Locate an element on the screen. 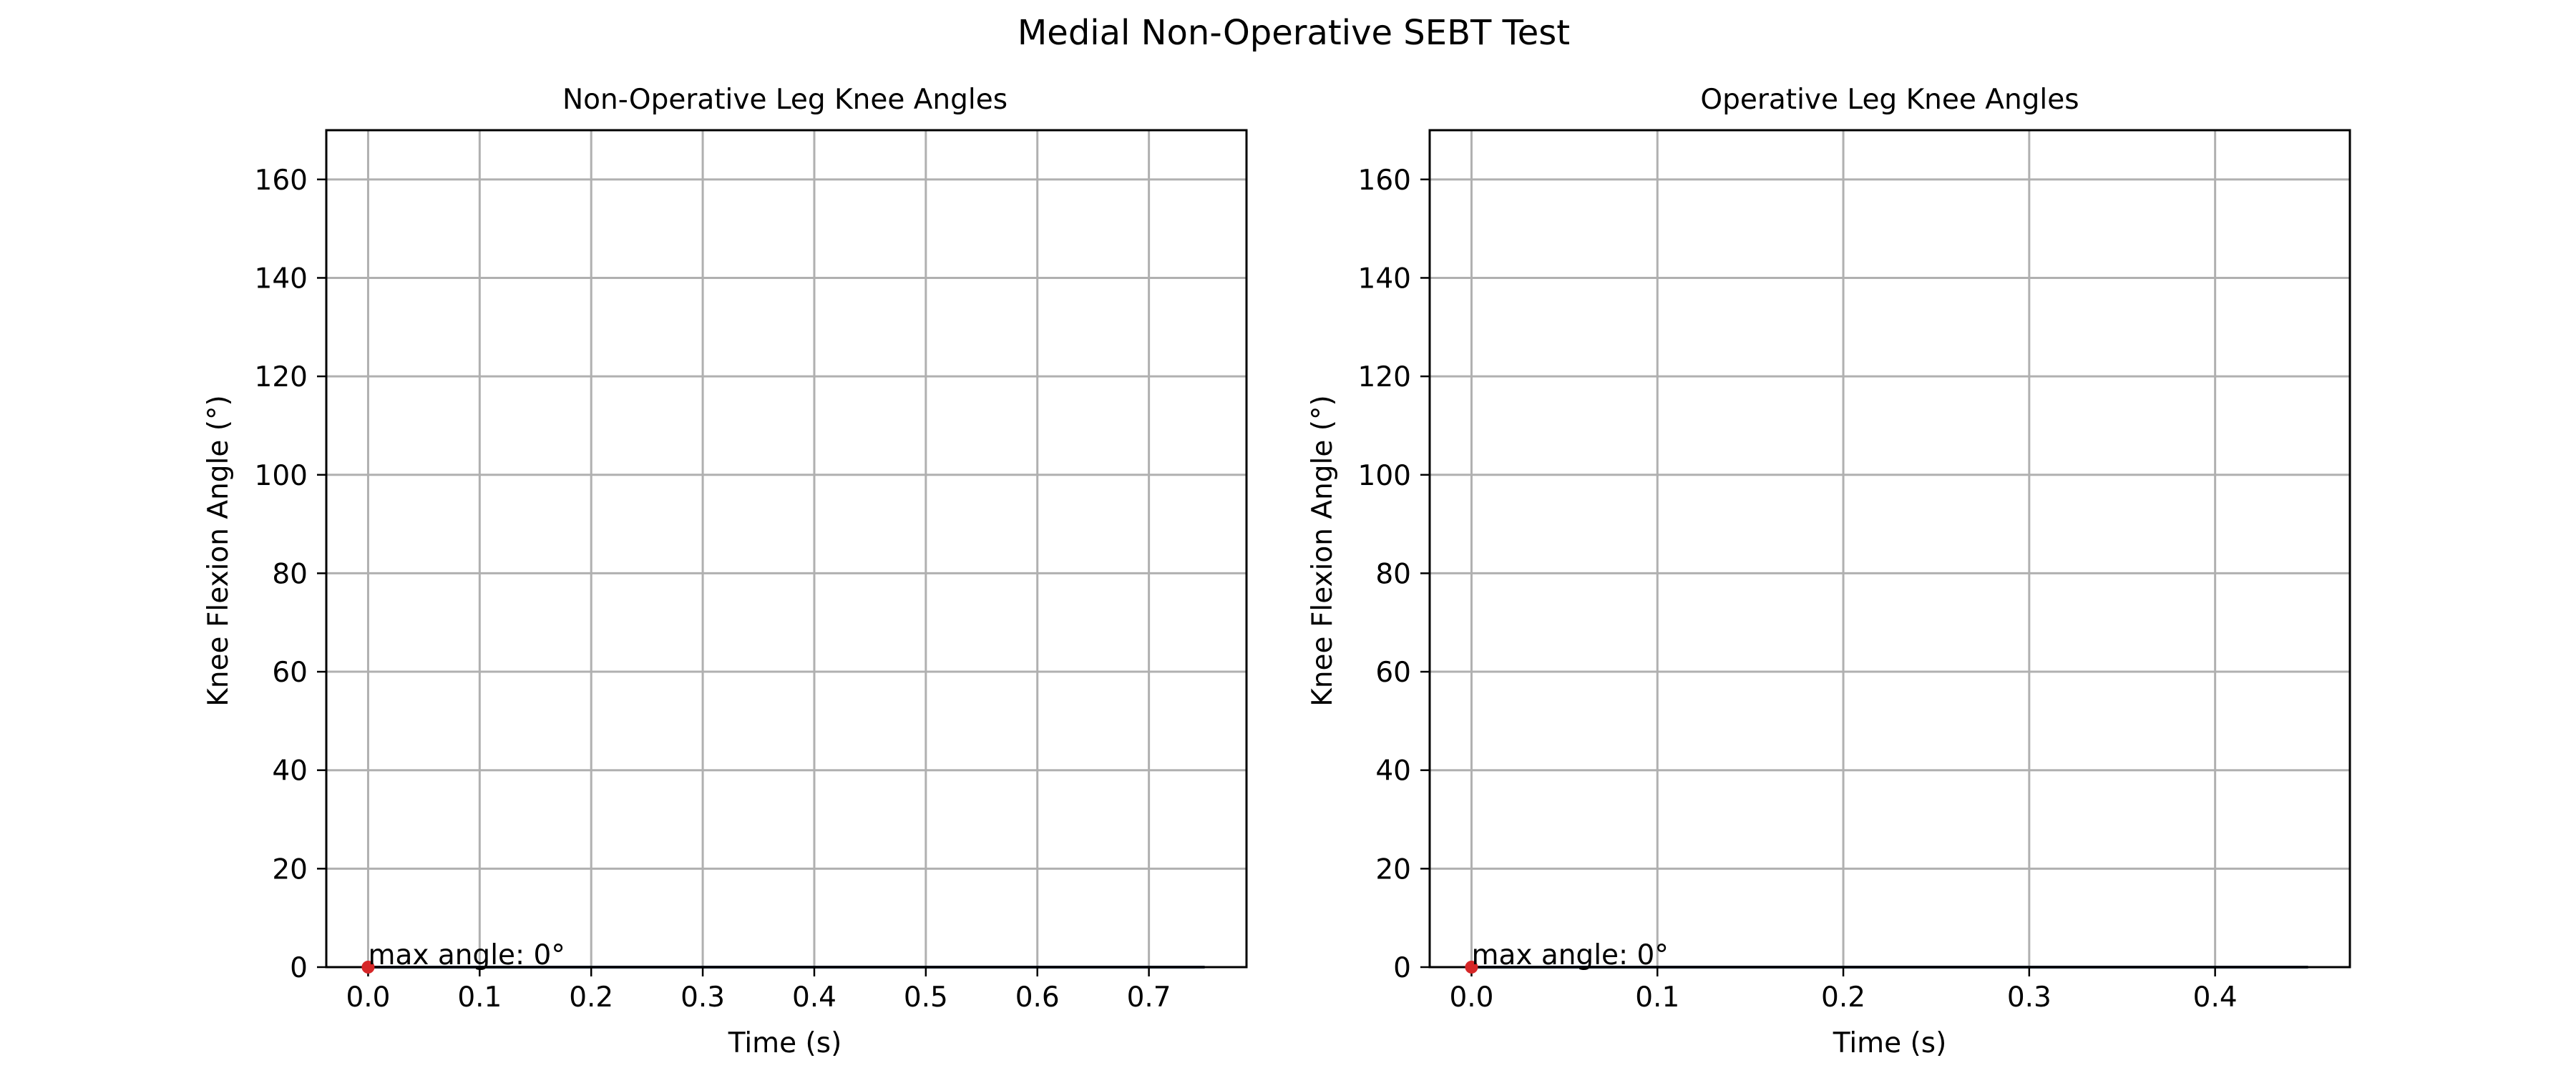 Image resolution: width=2576 pixels, height=1073 pixels. figure-title: Medial Non-Operative SEBT Test is located at coordinates (1294, 33).